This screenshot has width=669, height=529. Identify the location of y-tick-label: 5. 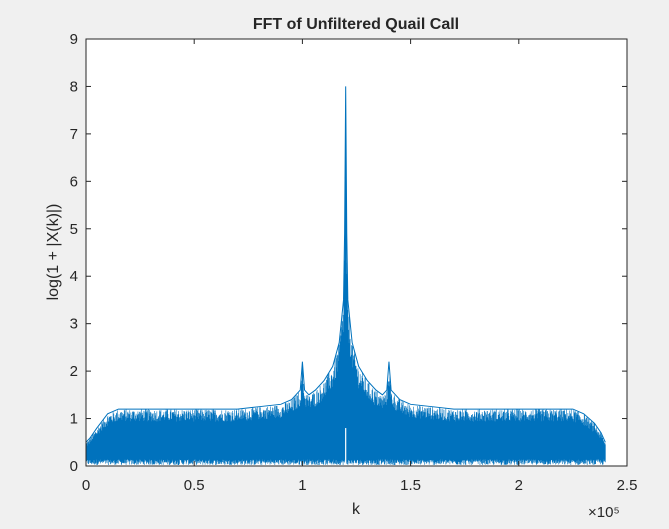
(74, 229).